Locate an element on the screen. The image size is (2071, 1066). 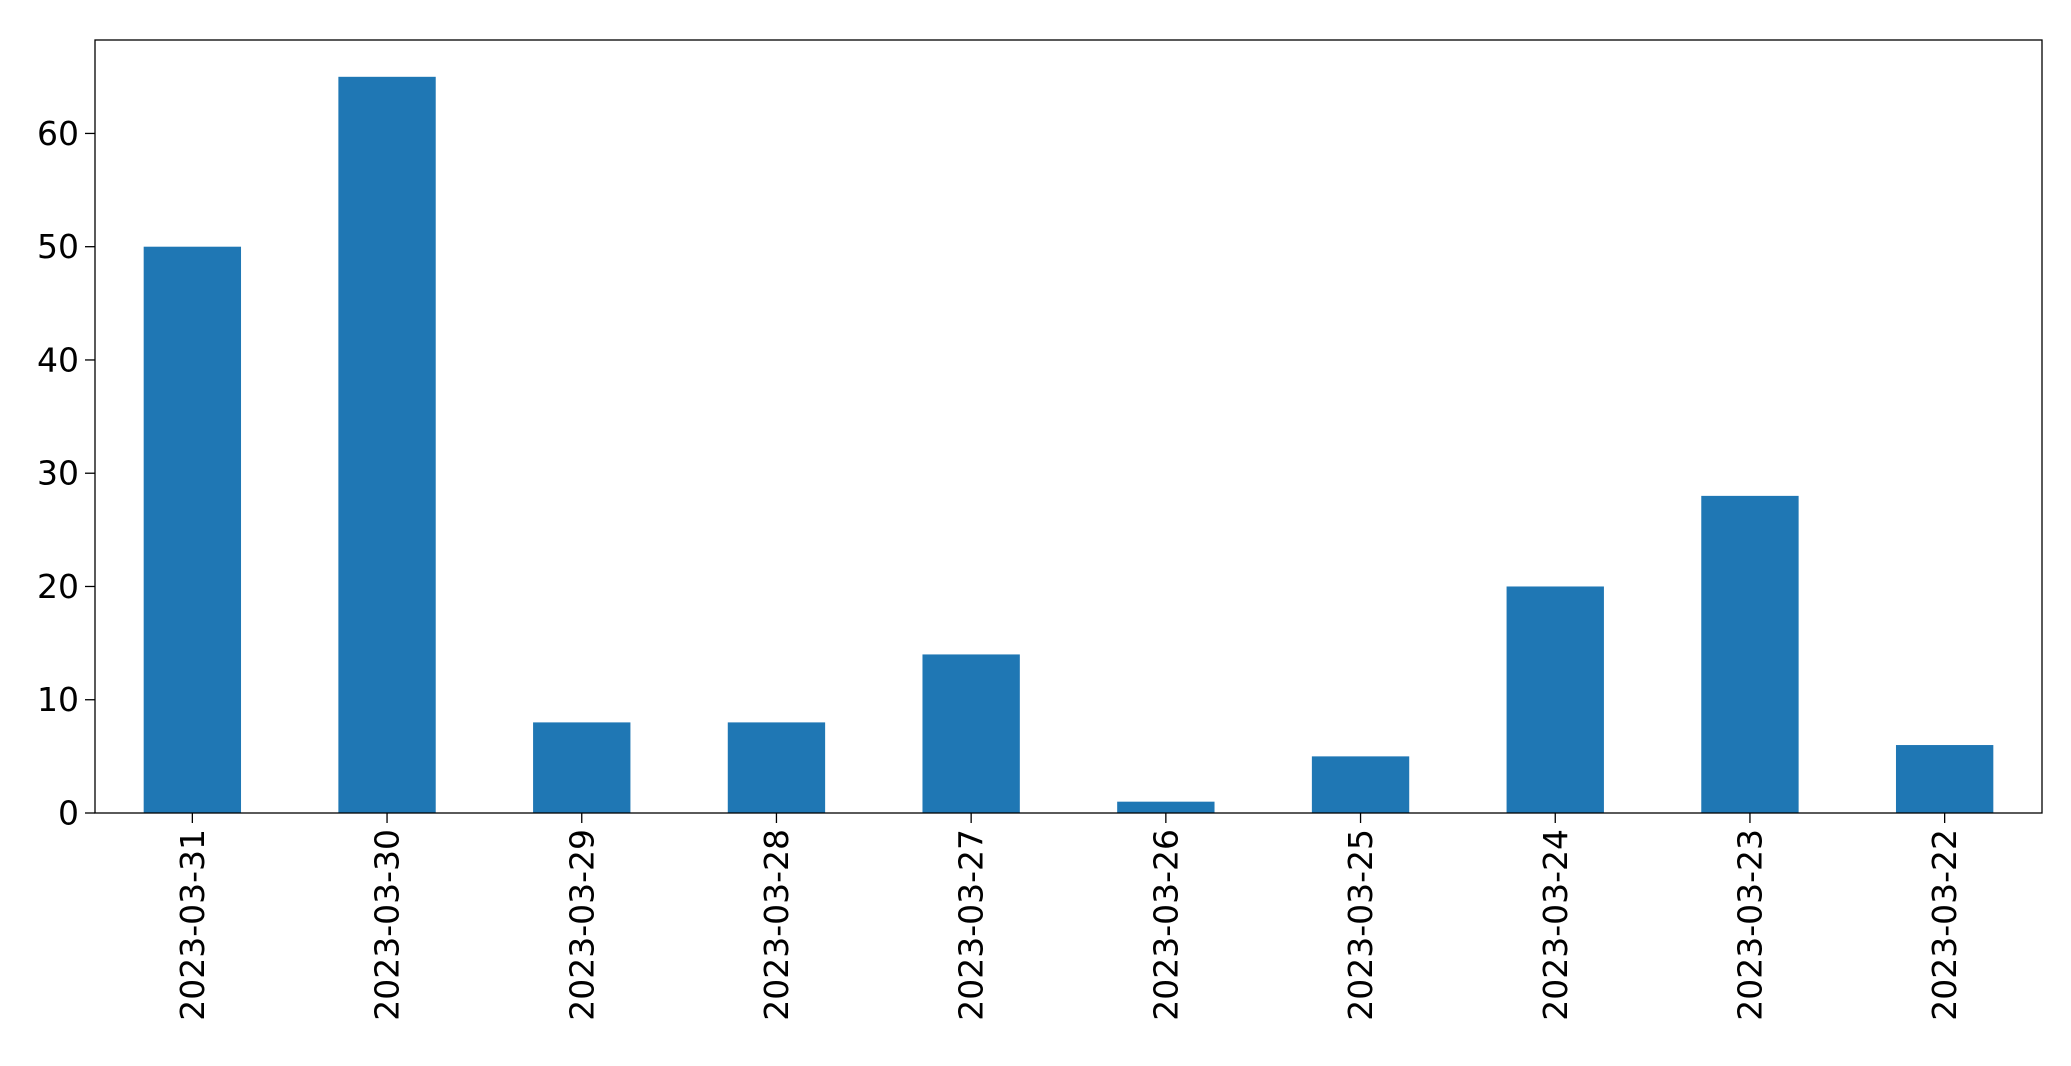
x-tick-label: 2023-03-22 is located at coordinates (1944, 925).